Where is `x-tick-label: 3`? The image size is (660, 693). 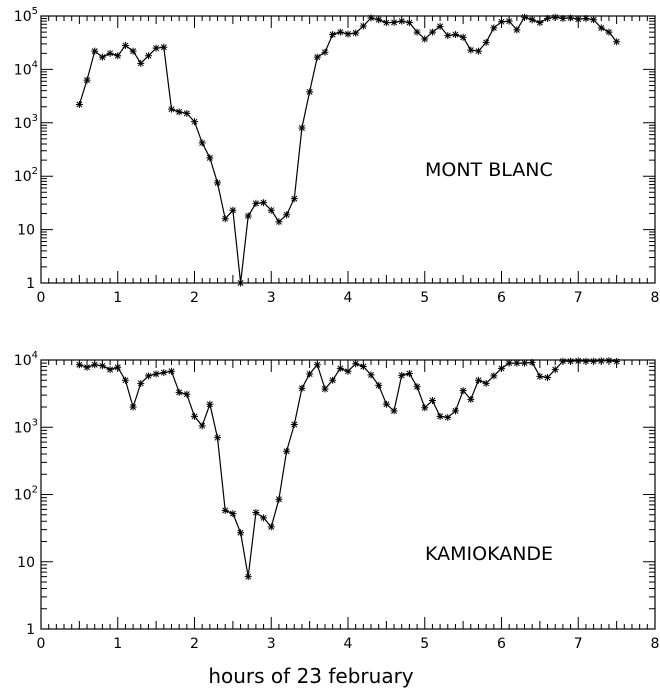 x-tick-label: 3 is located at coordinates (271, 644).